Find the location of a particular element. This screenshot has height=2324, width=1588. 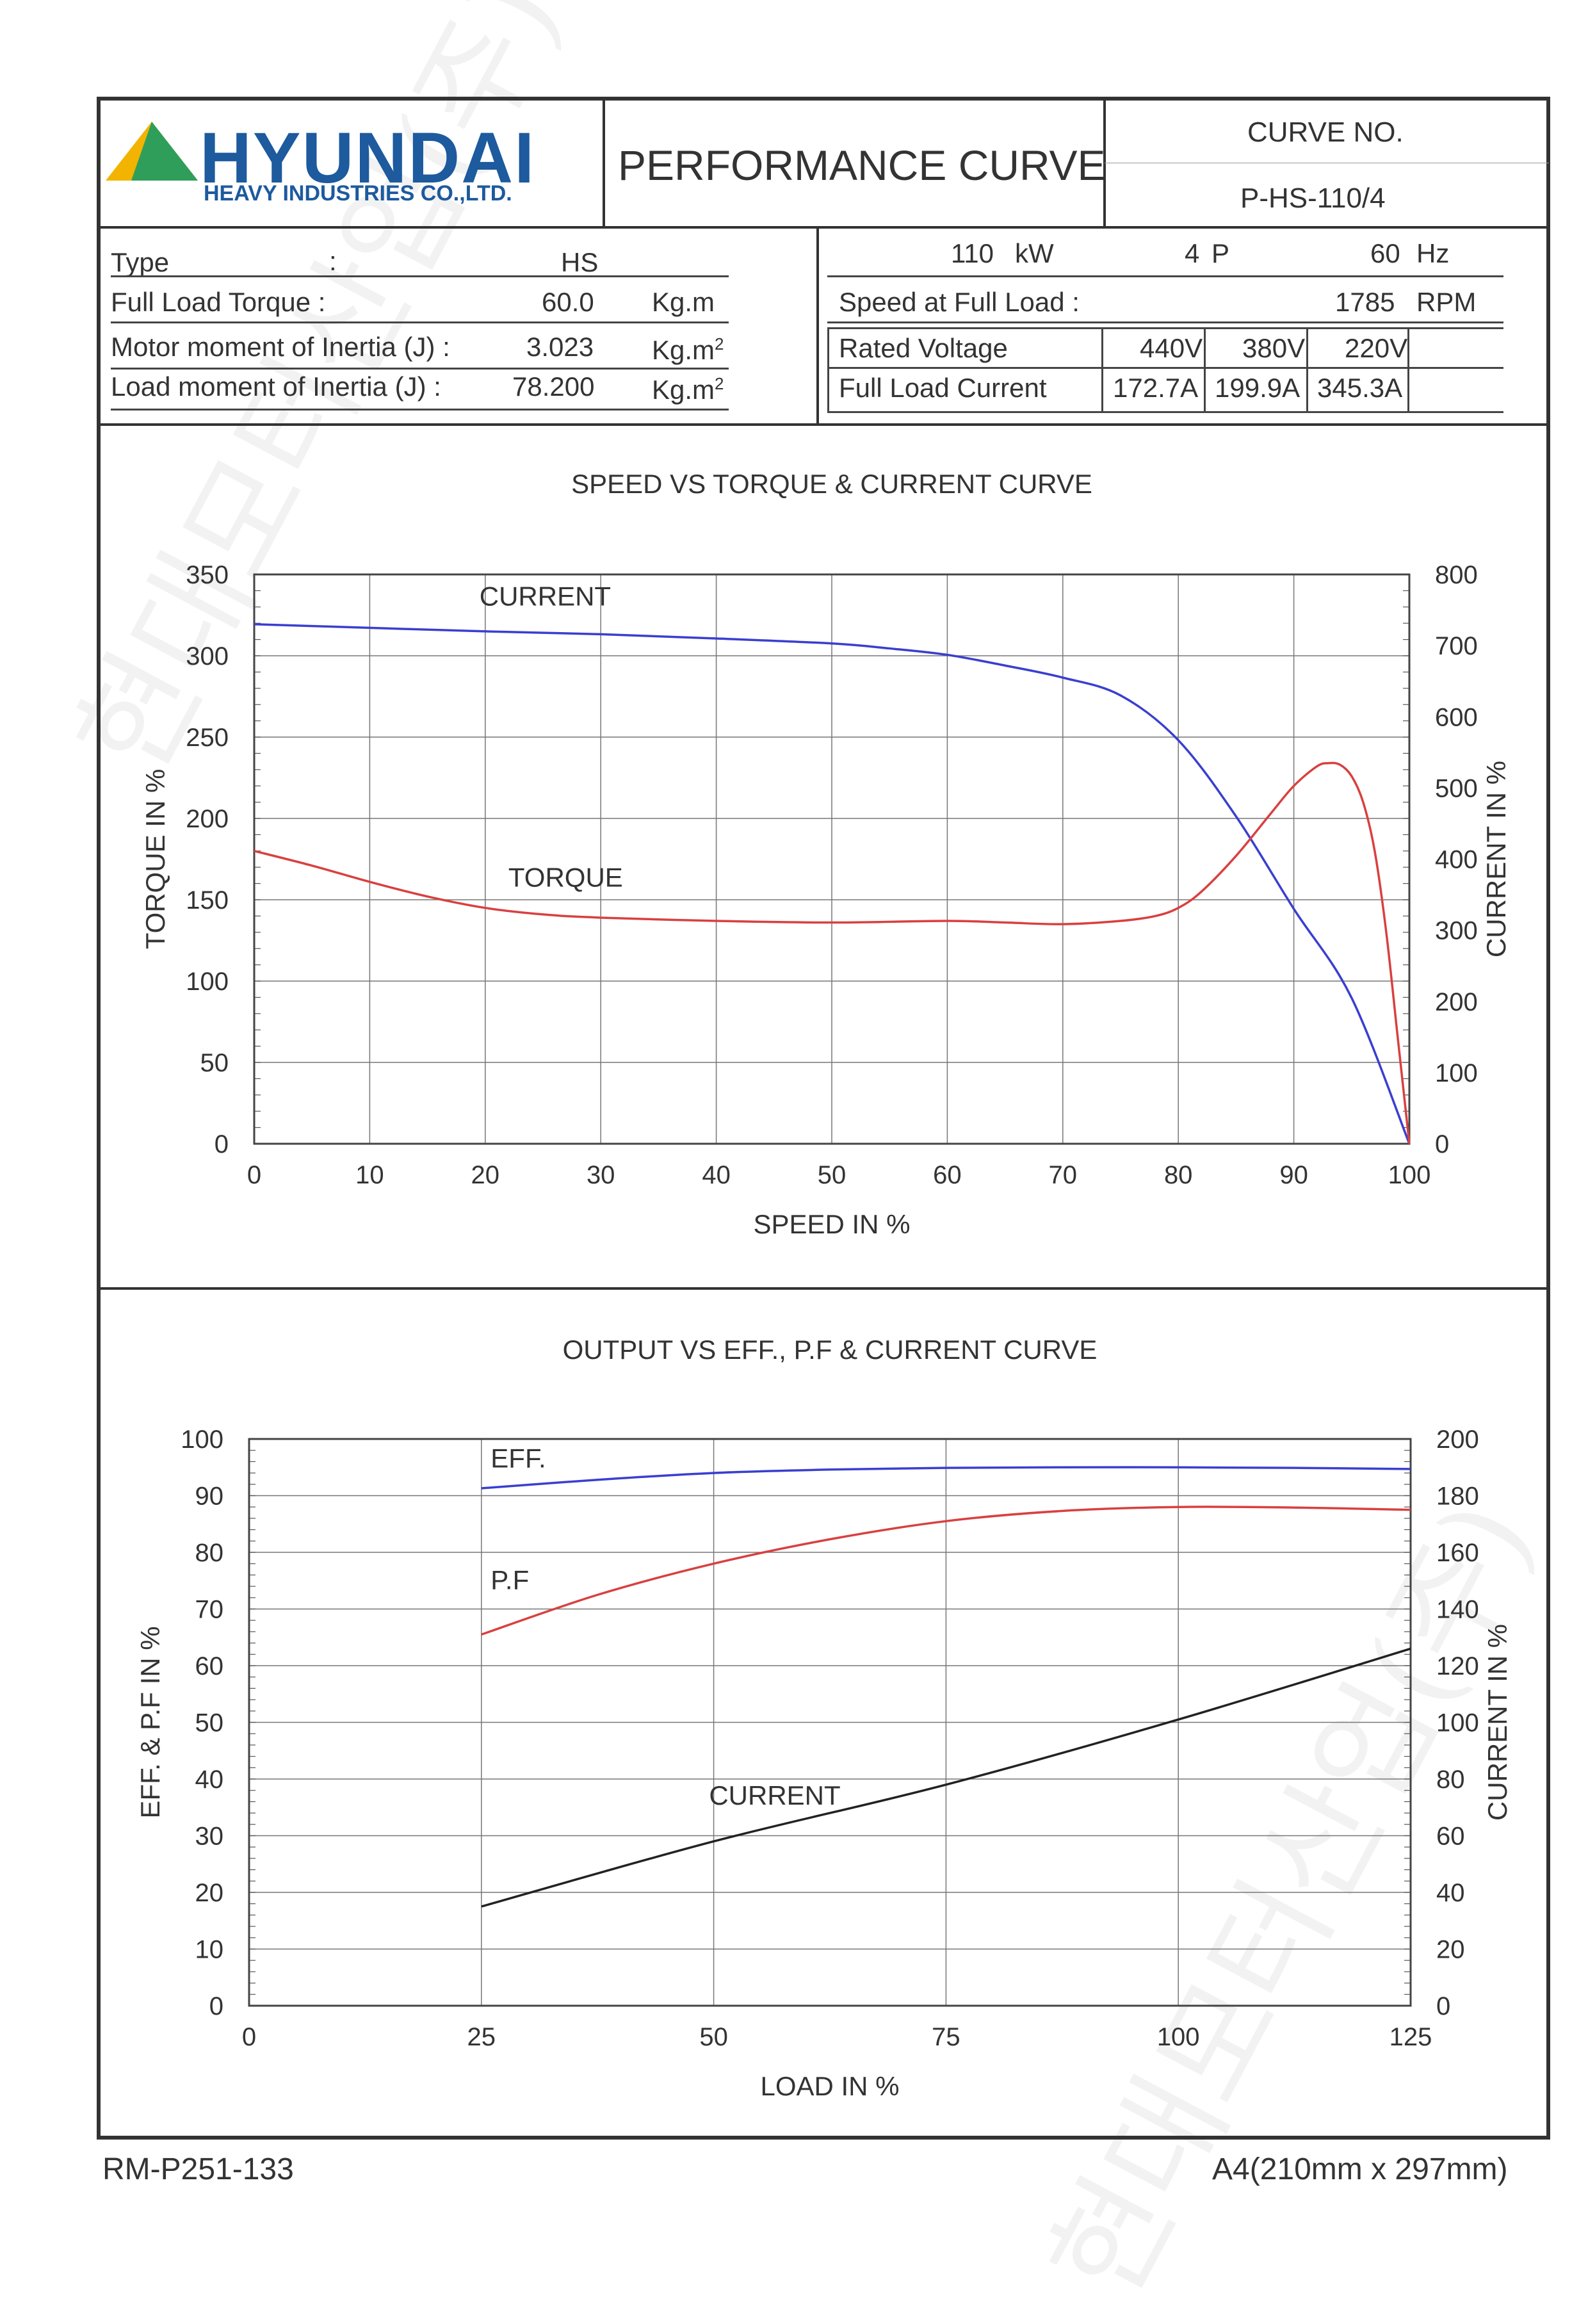

y-tick-label: 10 is located at coordinates (209, 1950).